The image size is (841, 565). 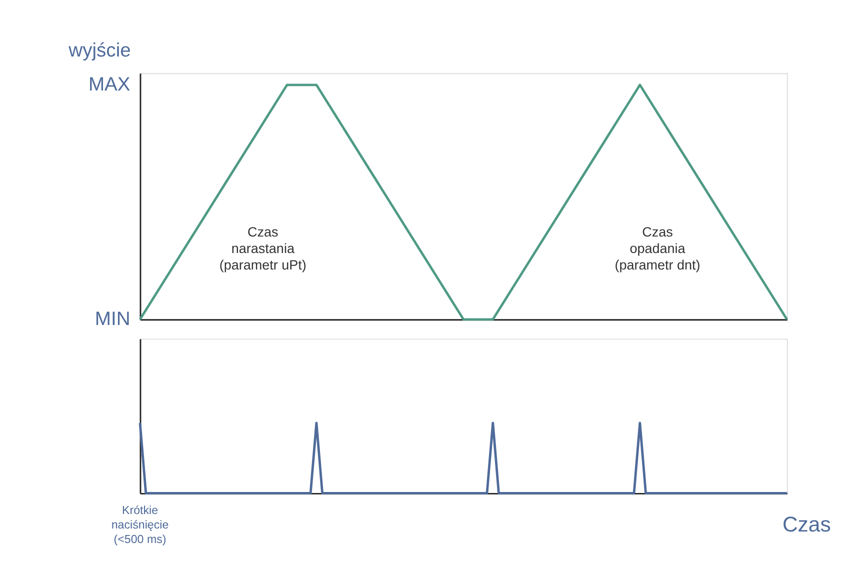 I want to click on x-axis-title: Czas, so click(x=806, y=524).